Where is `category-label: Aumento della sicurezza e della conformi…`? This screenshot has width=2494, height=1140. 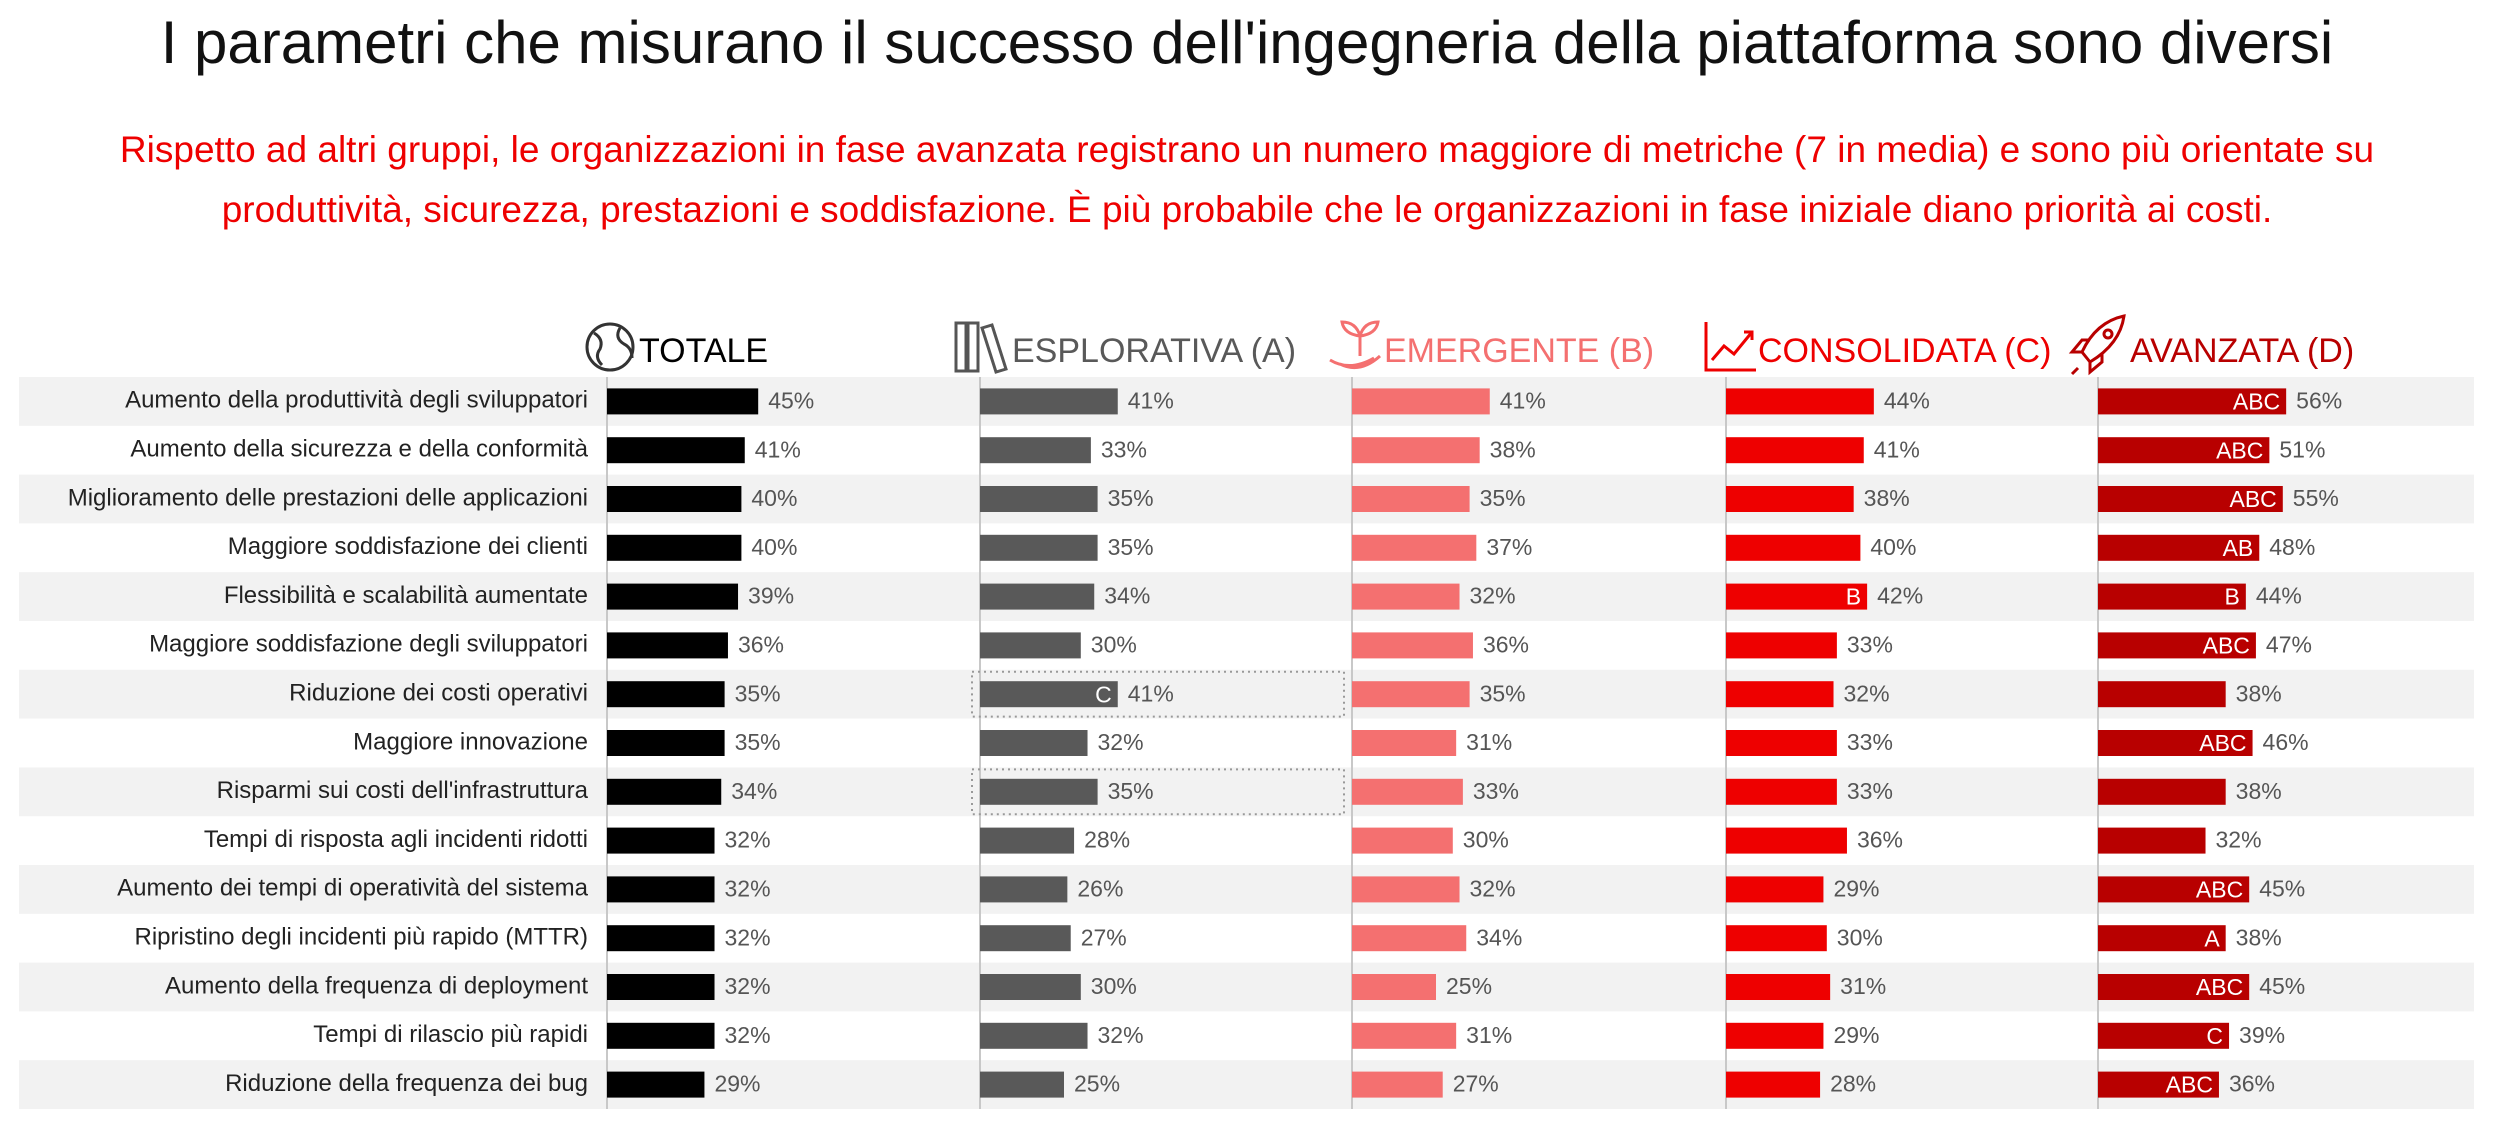
category-label: Aumento della sicurezza e della conformi… is located at coordinates (359, 449).